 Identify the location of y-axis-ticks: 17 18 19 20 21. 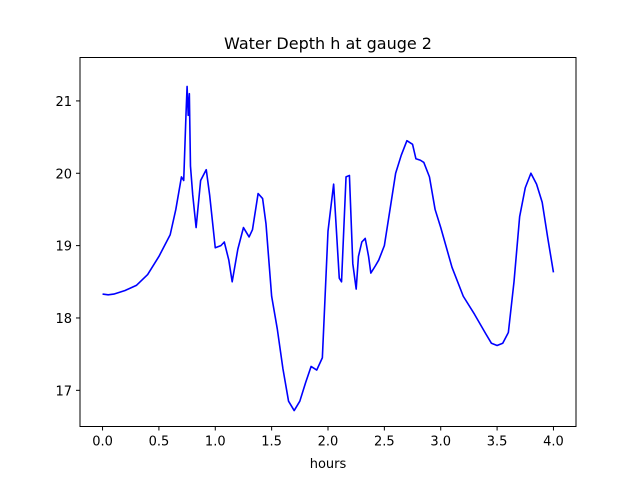
(67, 247).